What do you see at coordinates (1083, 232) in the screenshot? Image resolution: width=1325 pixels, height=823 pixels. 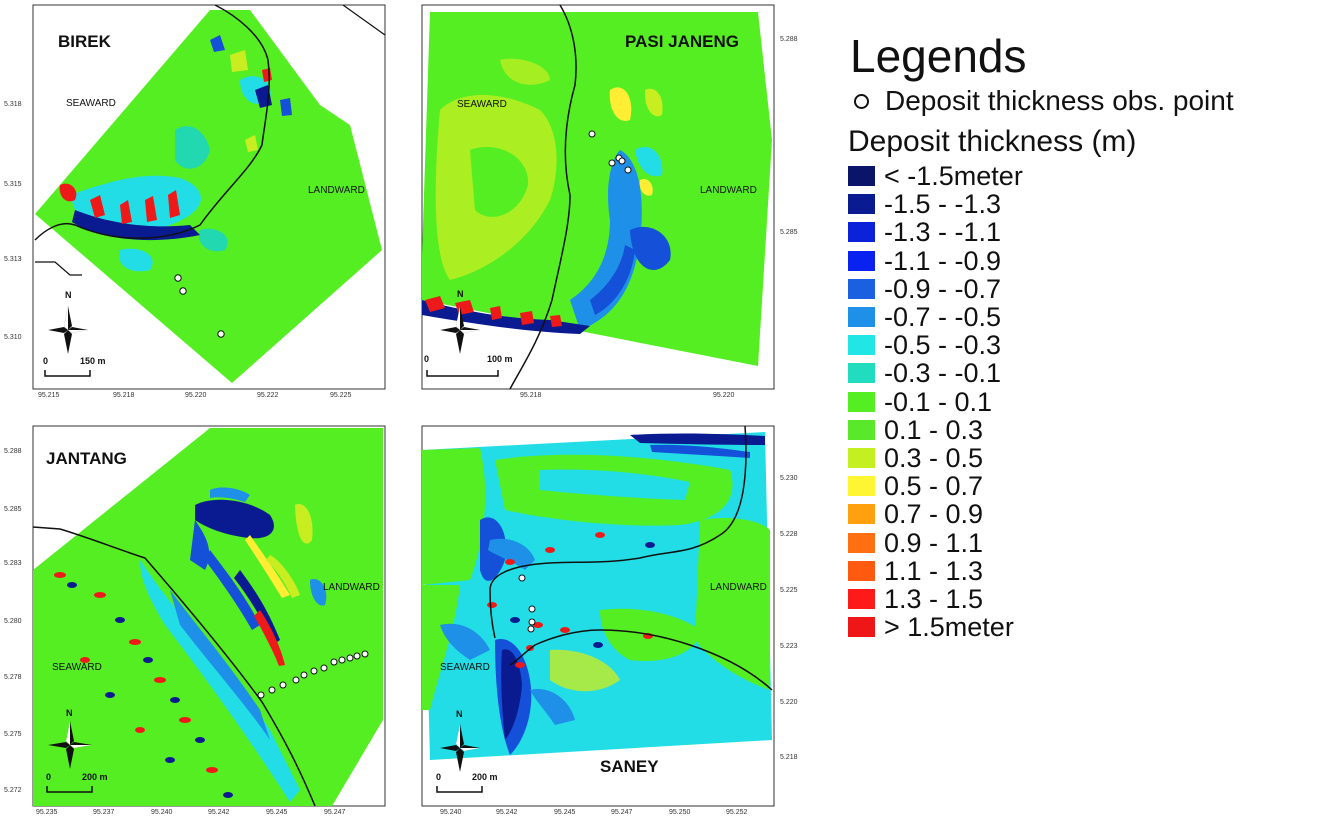 I see `legend-class-row: -1.3 - -1.1` at bounding box center [1083, 232].